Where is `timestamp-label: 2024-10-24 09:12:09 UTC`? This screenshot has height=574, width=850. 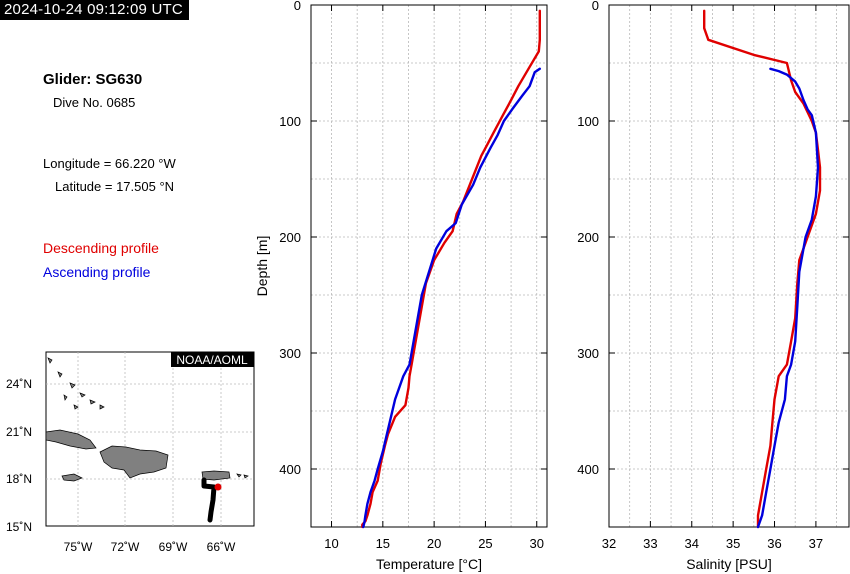
timestamp-label: 2024-10-24 09:12:09 UTC is located at coordinates (94, 10).